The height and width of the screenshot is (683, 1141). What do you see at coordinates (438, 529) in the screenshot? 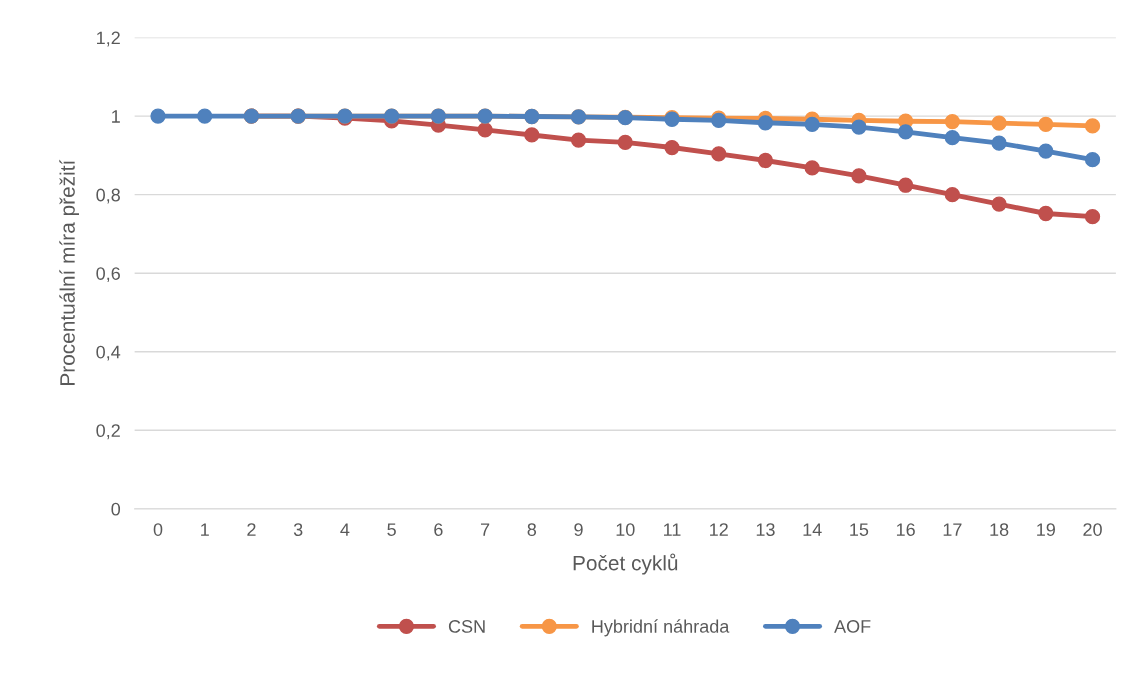
I see `x-tick-label: 6` at bounding box center [438, 529].